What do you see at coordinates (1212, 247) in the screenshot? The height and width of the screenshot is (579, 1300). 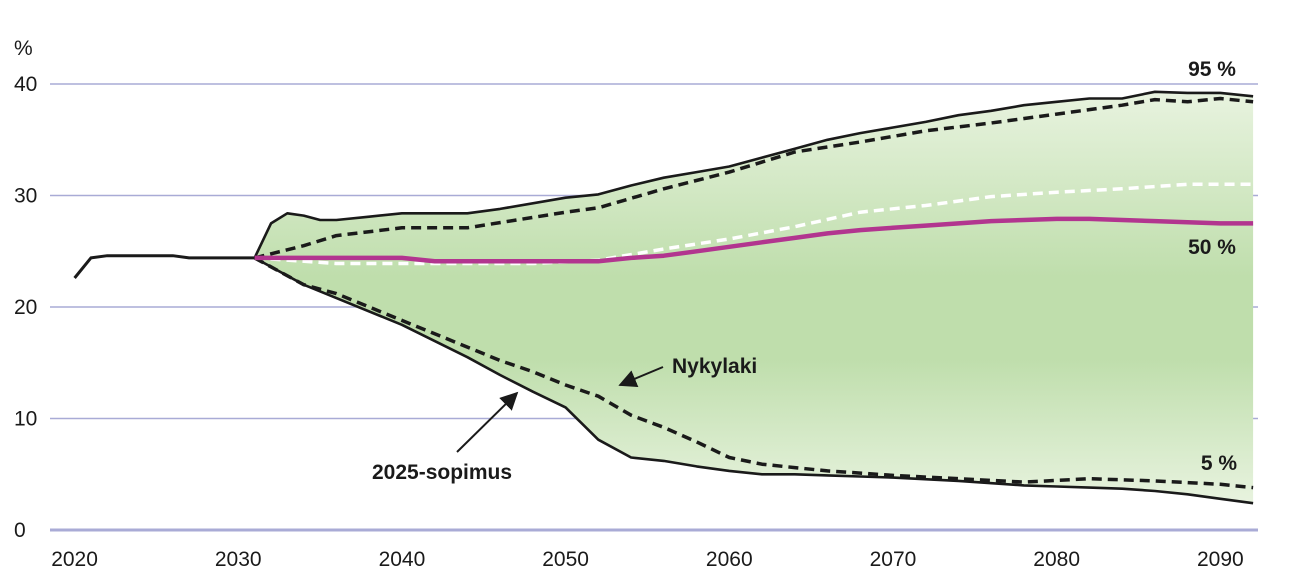 I see `label-50-percent: 50 %` at bounding box center [1212, 247].